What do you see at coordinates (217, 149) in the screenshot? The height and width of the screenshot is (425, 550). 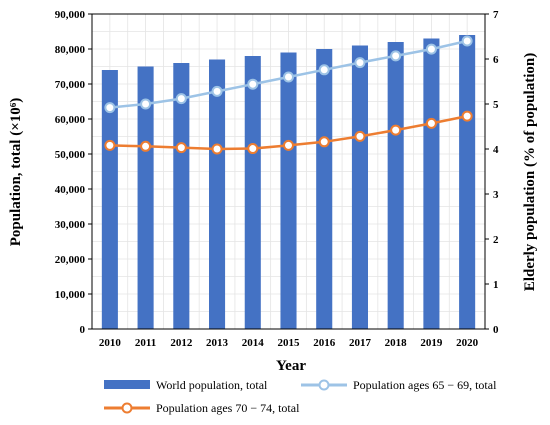 I see `point-series-2-2013` at bounding box center [217, 149].